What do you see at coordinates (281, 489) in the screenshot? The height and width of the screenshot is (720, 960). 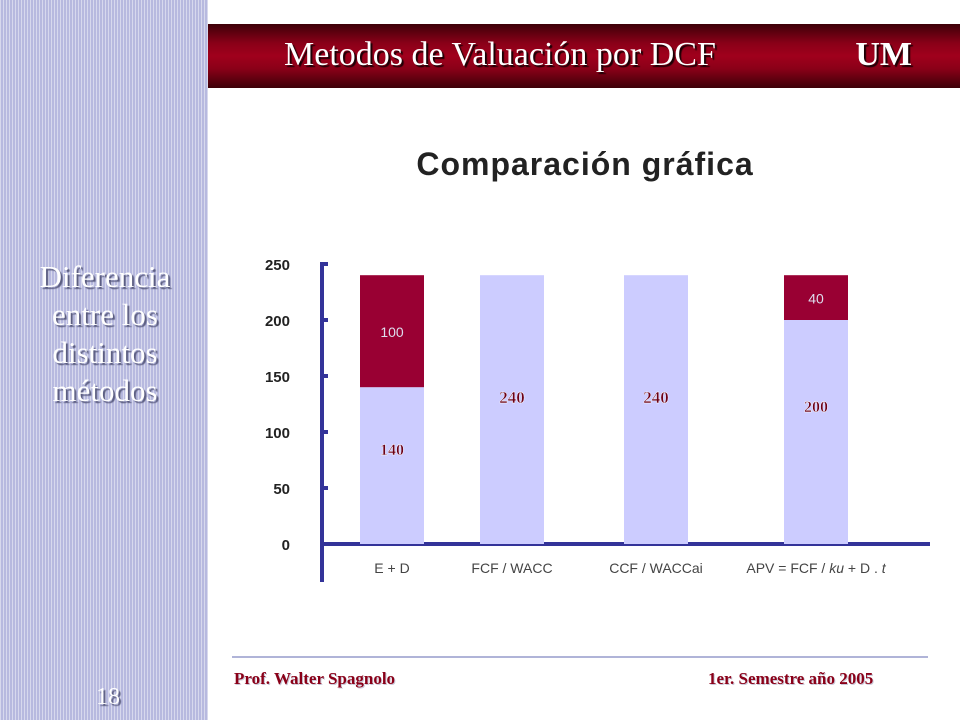 I see `y-tick-label: 50` at bounding box center [281, 489].